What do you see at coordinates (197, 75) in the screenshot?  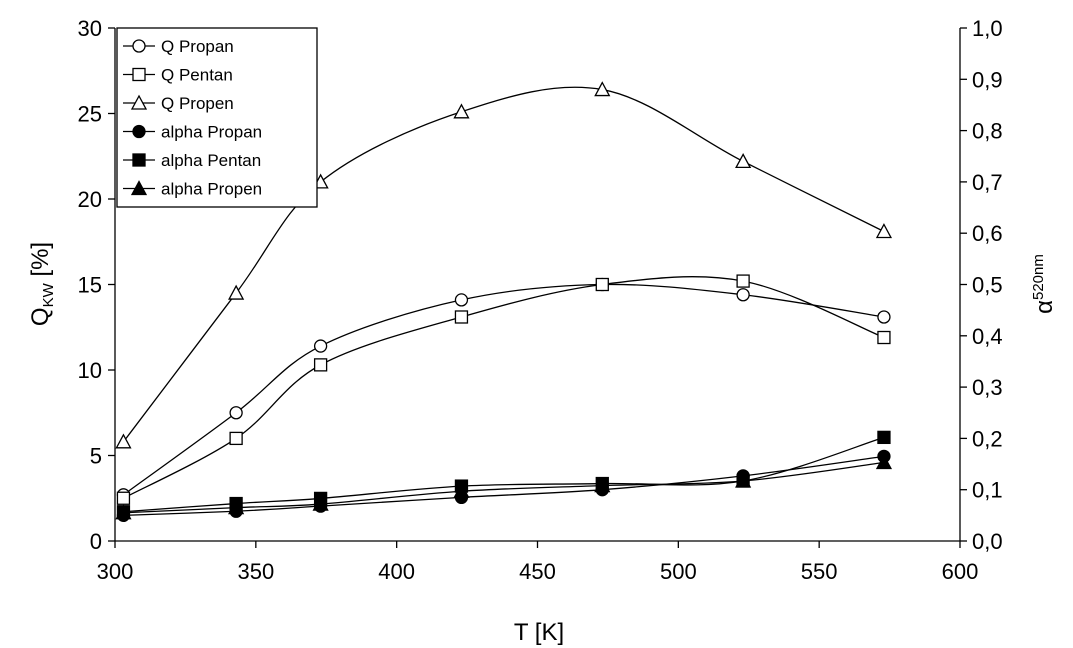 I see `legend-label: Q Pentan` at bounding box center [197, 75].